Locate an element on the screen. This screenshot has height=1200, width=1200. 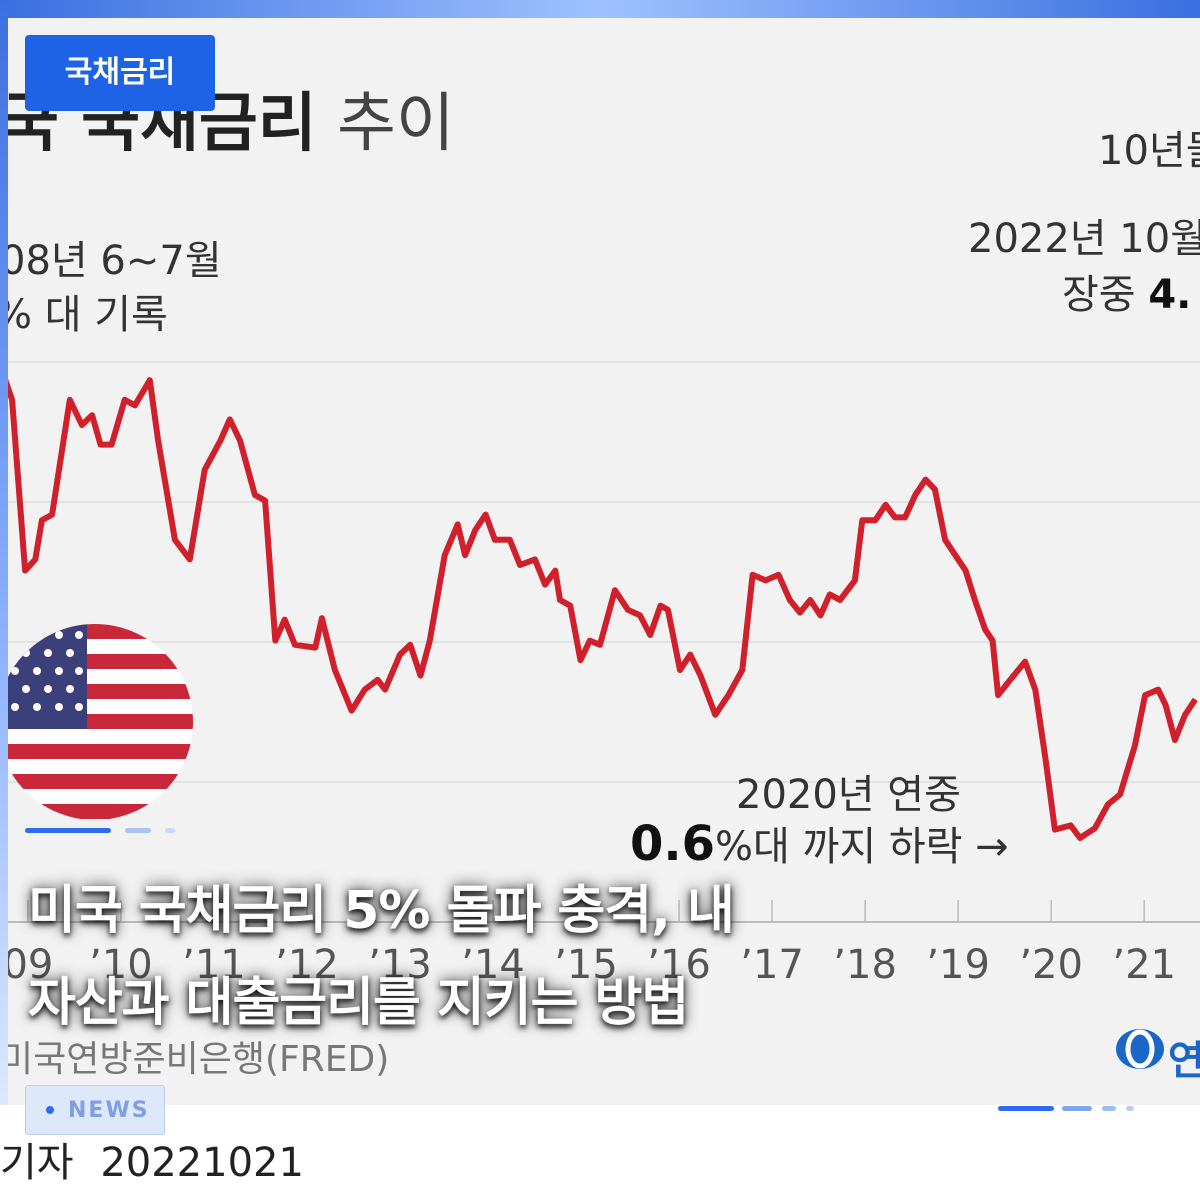
x-tick-label: ’20 is located at coordinates (1051, 965).